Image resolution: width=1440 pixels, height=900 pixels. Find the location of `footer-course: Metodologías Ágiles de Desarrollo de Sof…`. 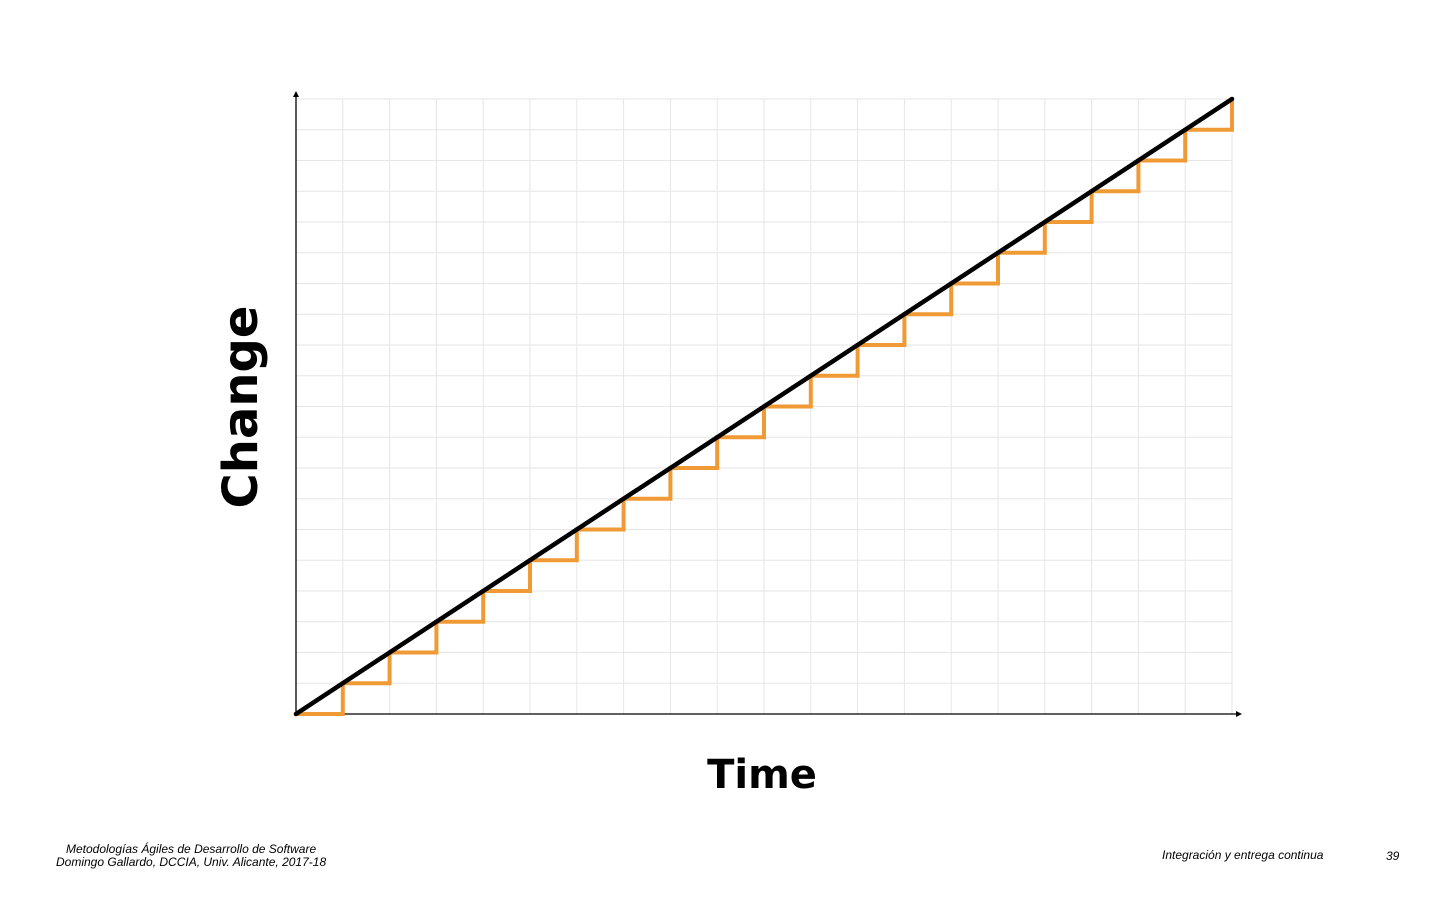

footer-course: Metodologías Ágiles de Desarrollo de Sof… is located at coordinates (191, 849).